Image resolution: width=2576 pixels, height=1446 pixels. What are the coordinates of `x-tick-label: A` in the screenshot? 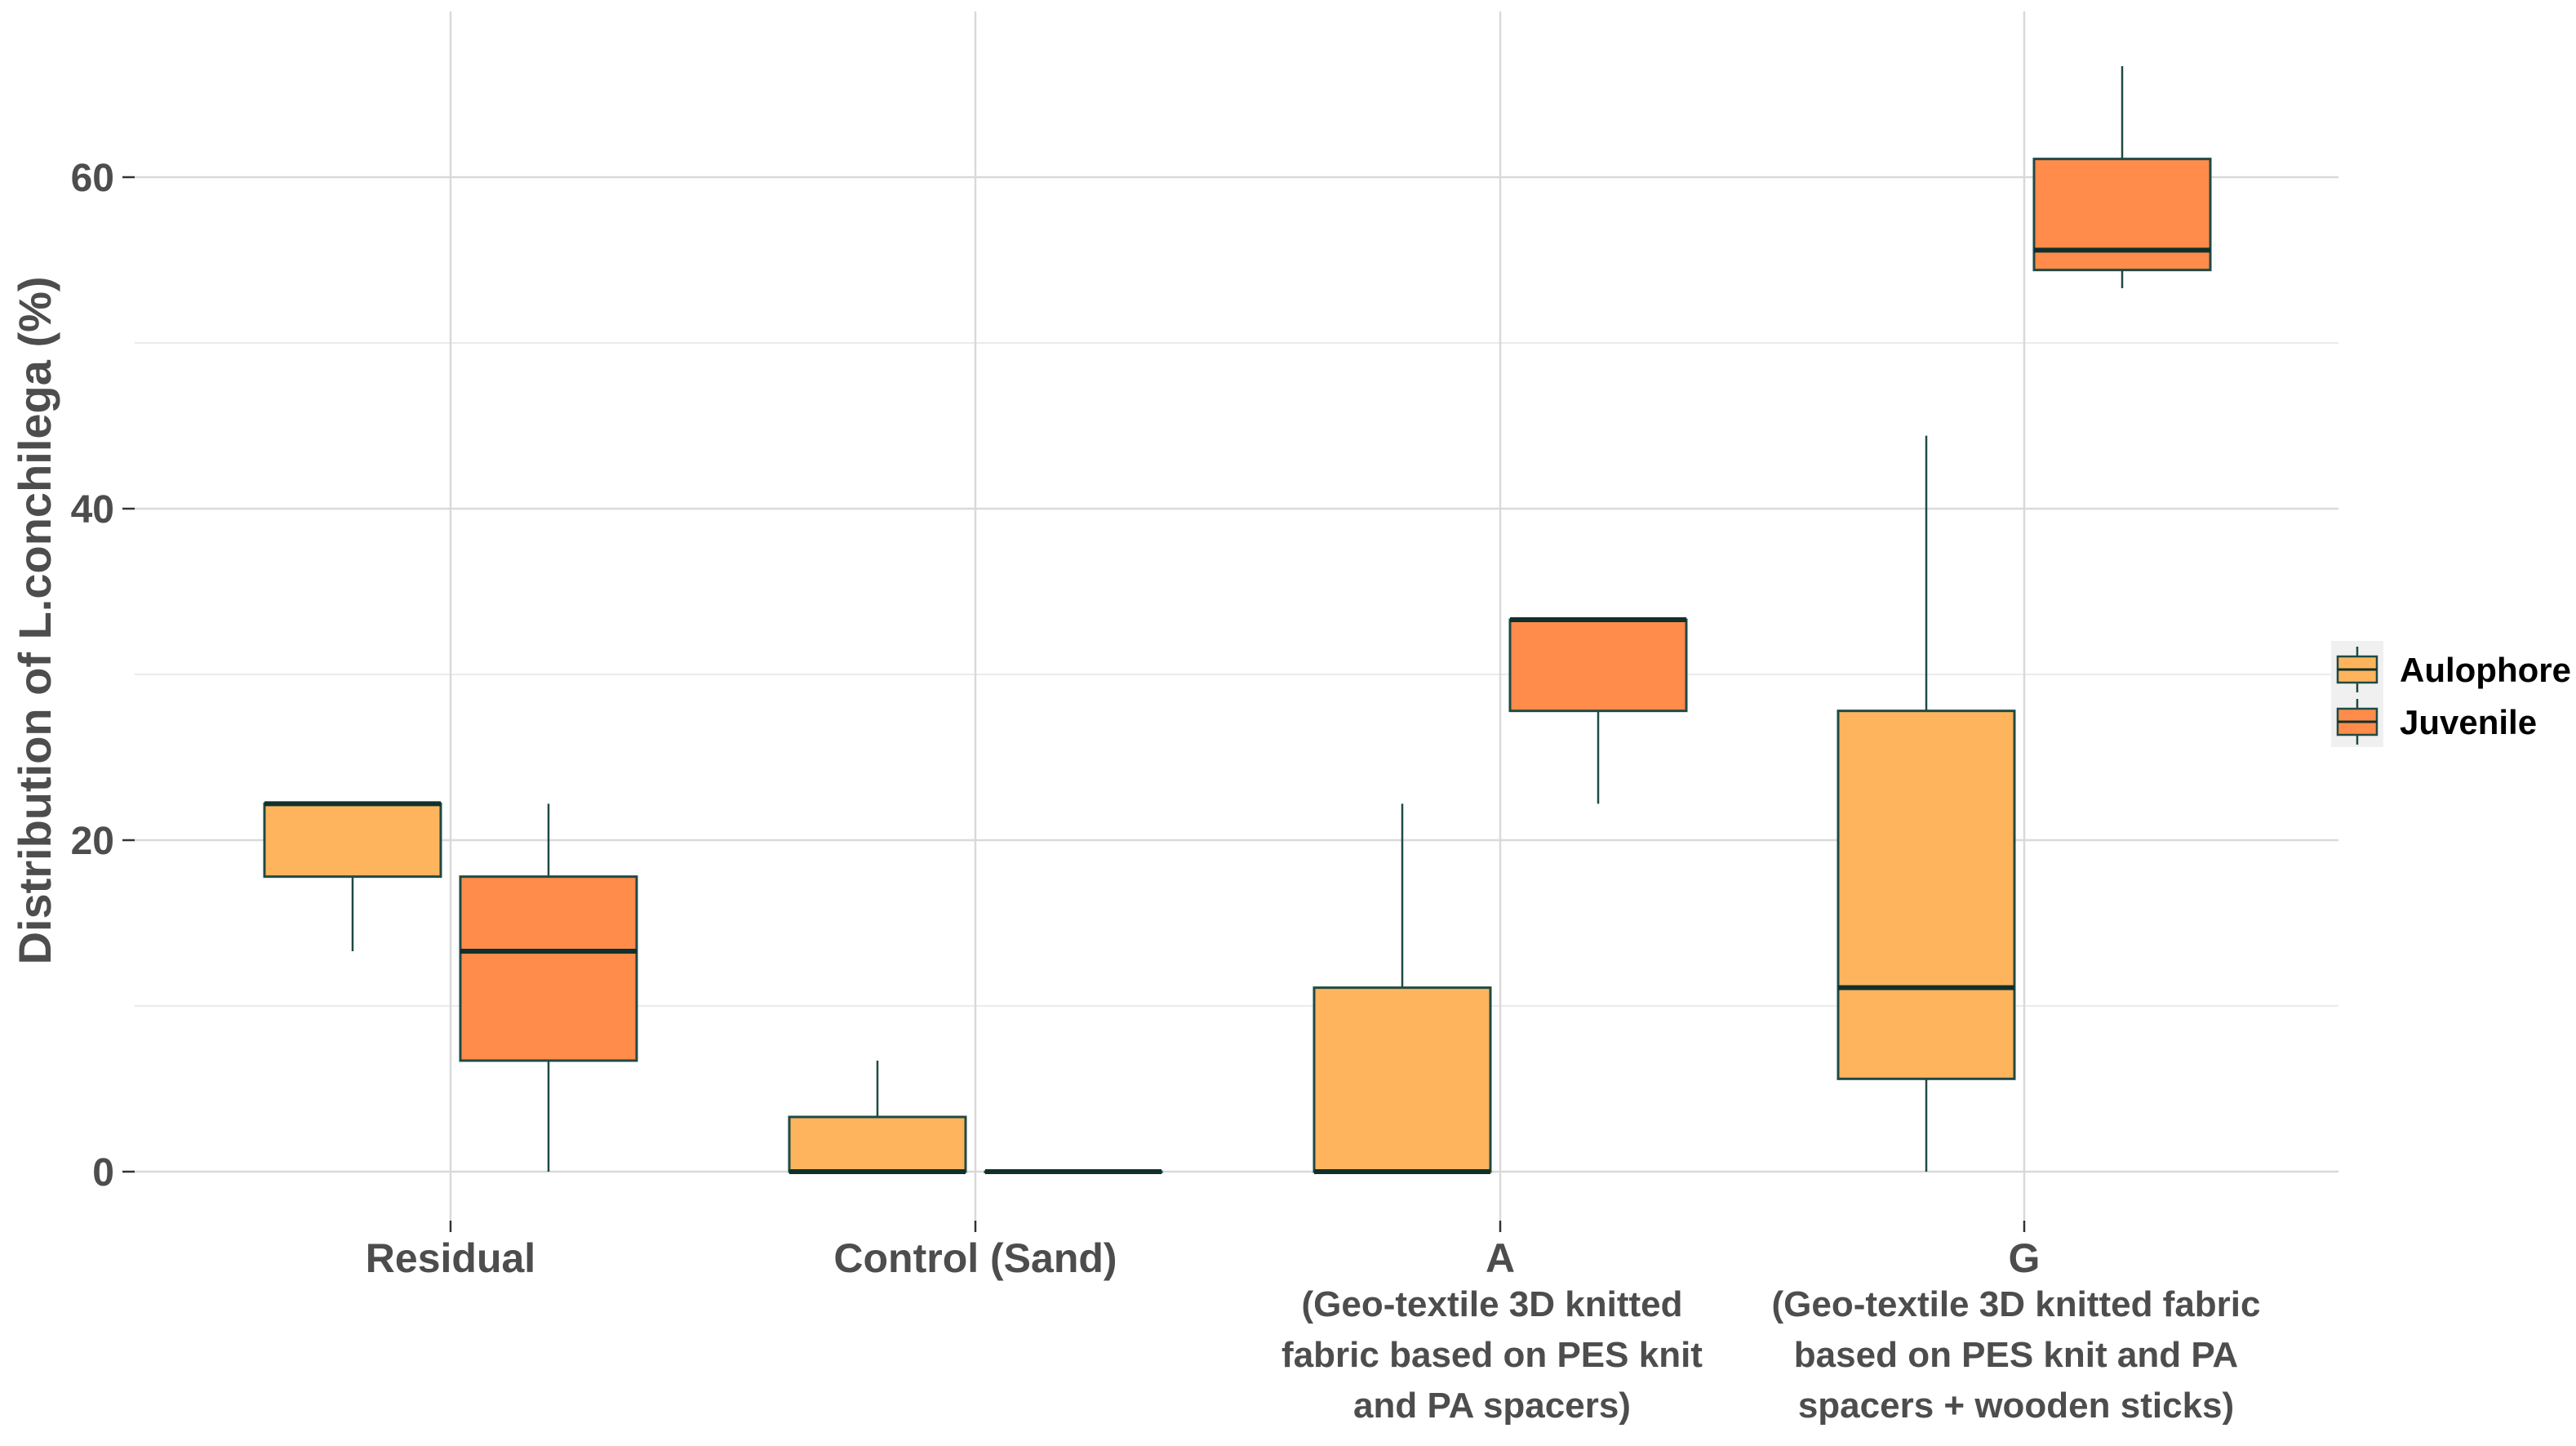 It's located at (1500, 1258).